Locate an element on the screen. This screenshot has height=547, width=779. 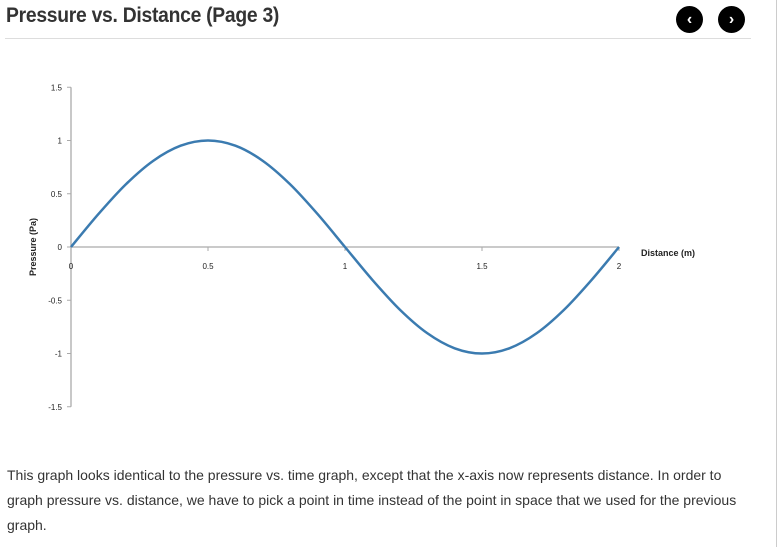
y-tick-label: -1.5 is located at coordinates (55, 407).